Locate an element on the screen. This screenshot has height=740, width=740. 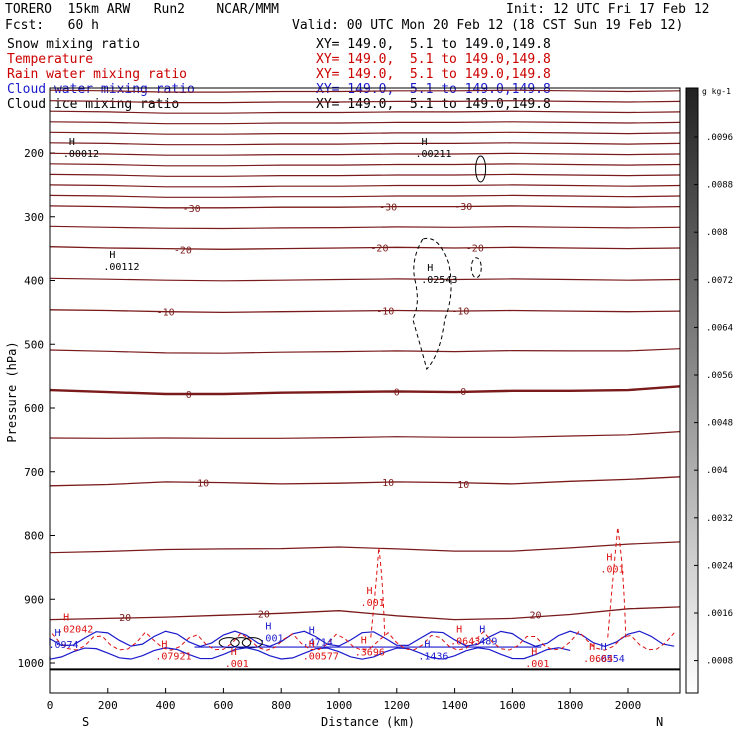
y-tick-label: 500 is located at coordinates (34, 344).